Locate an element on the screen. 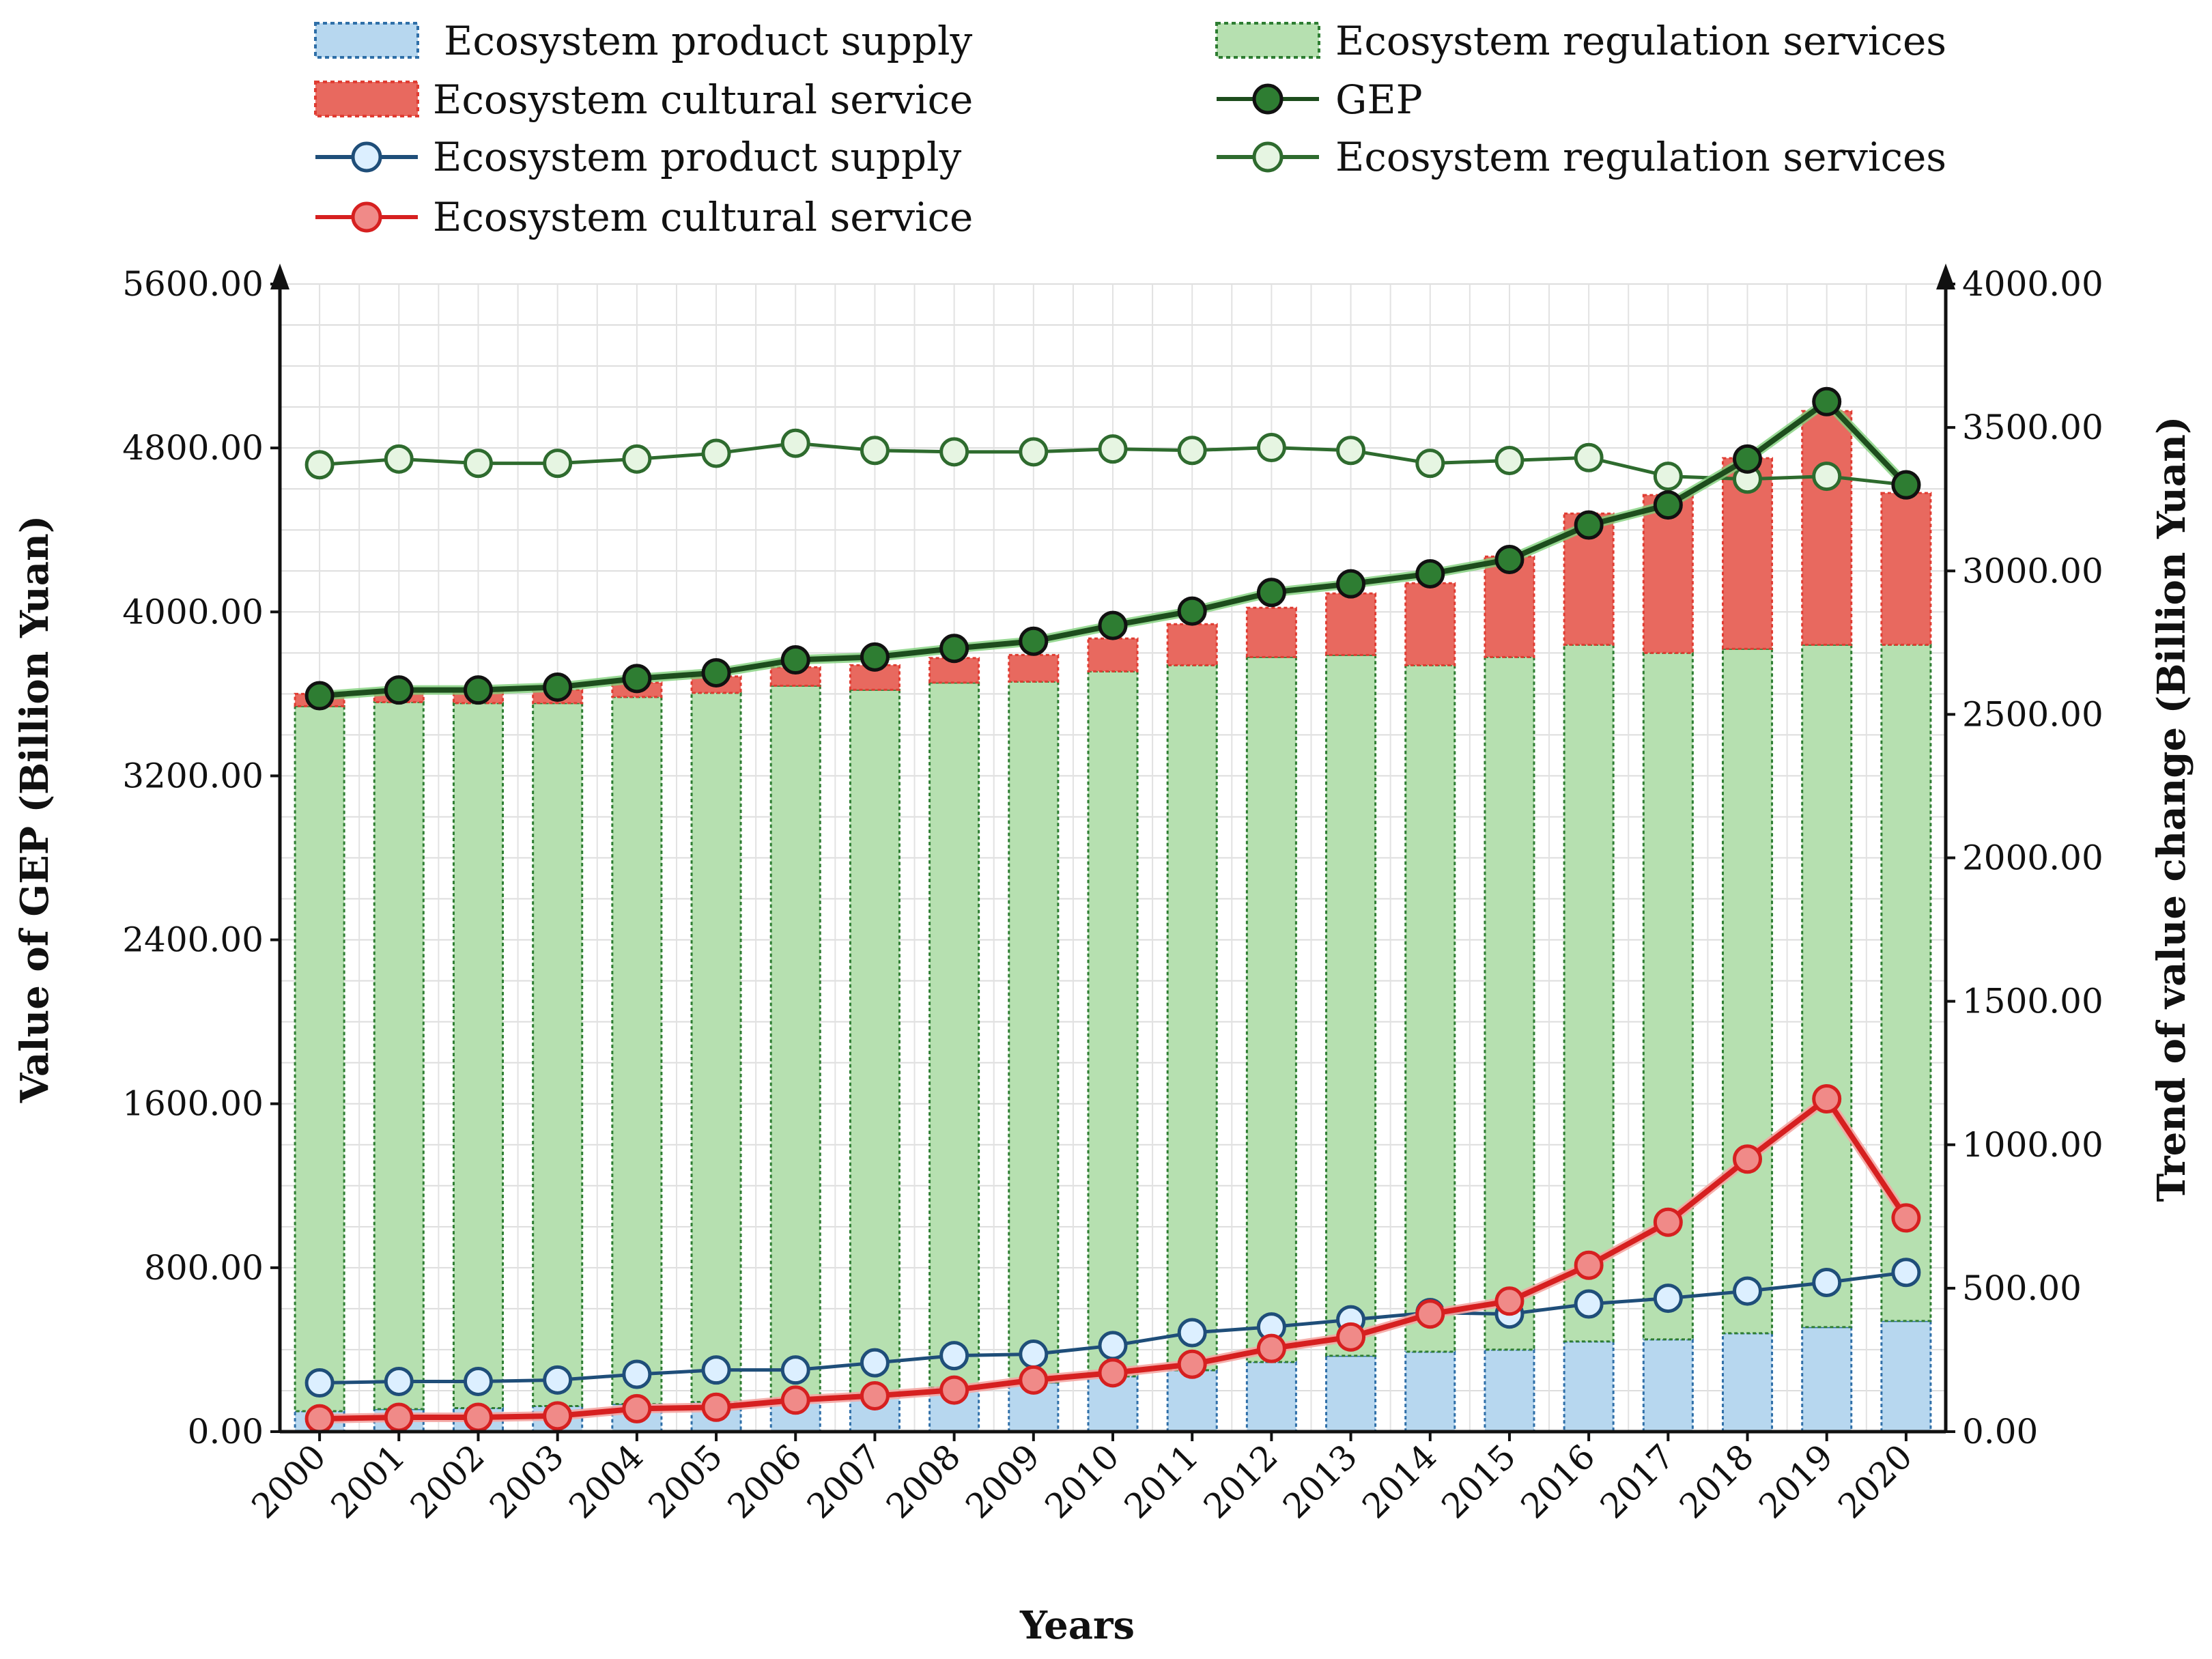  bar-supply-2011 is located at coordinates (1192, 1401).